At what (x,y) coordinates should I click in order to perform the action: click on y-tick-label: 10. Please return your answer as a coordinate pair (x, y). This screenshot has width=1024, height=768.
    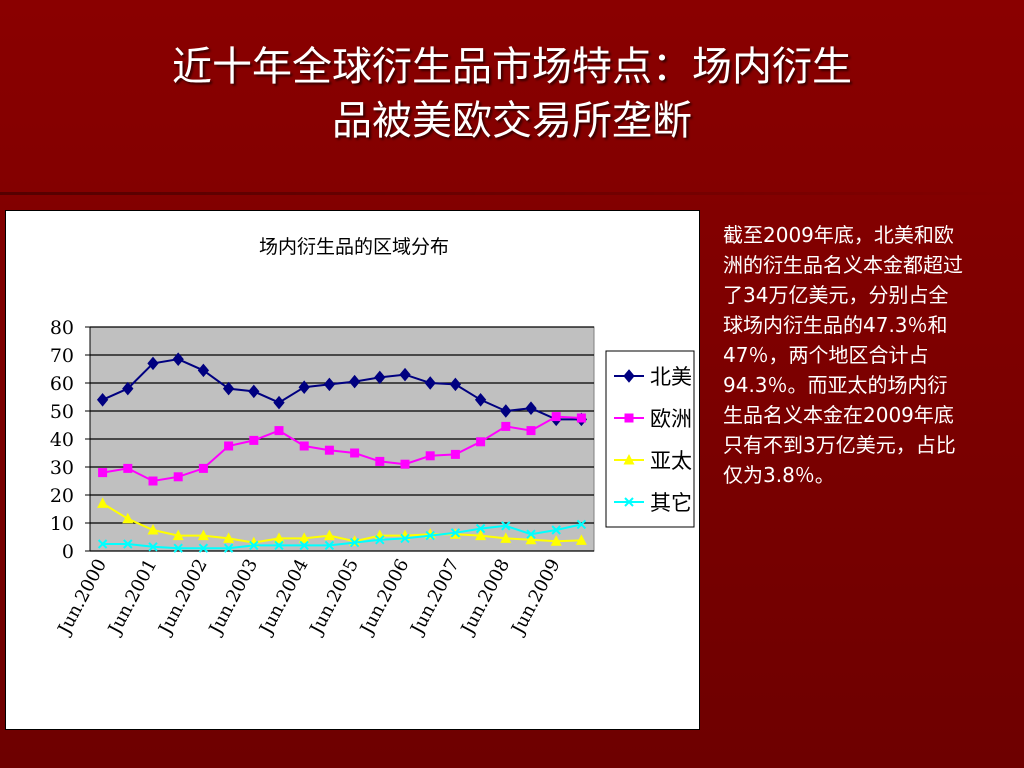
    Looking at the image, I should click on (62, 524).